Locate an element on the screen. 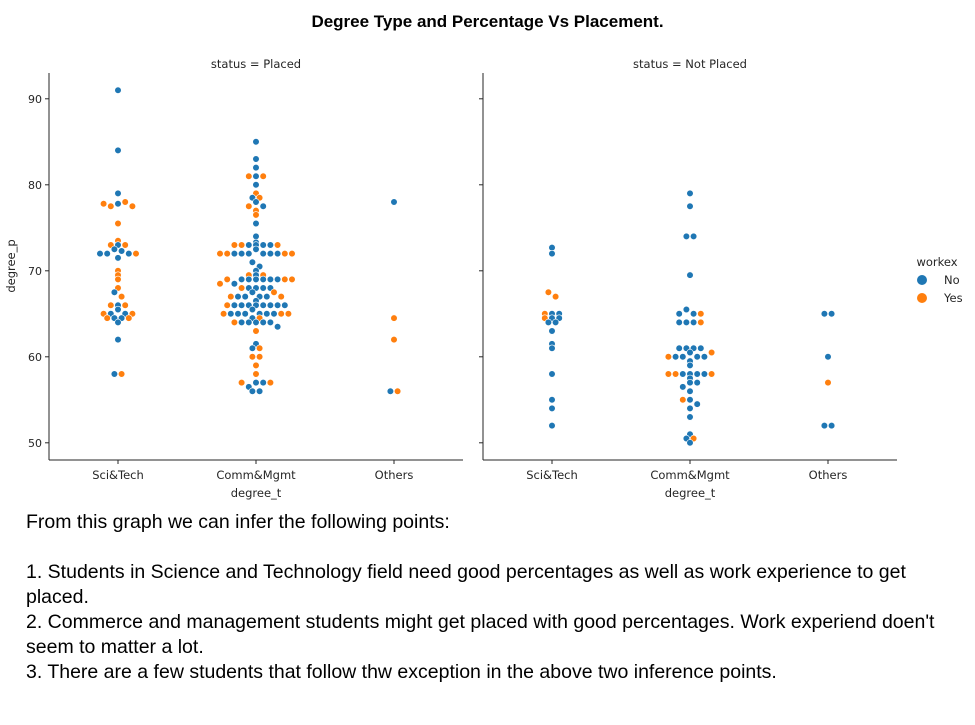 The width and height of the screenshot is (975, 725). x-tick-label: Others is located at coordinates (394, 475).